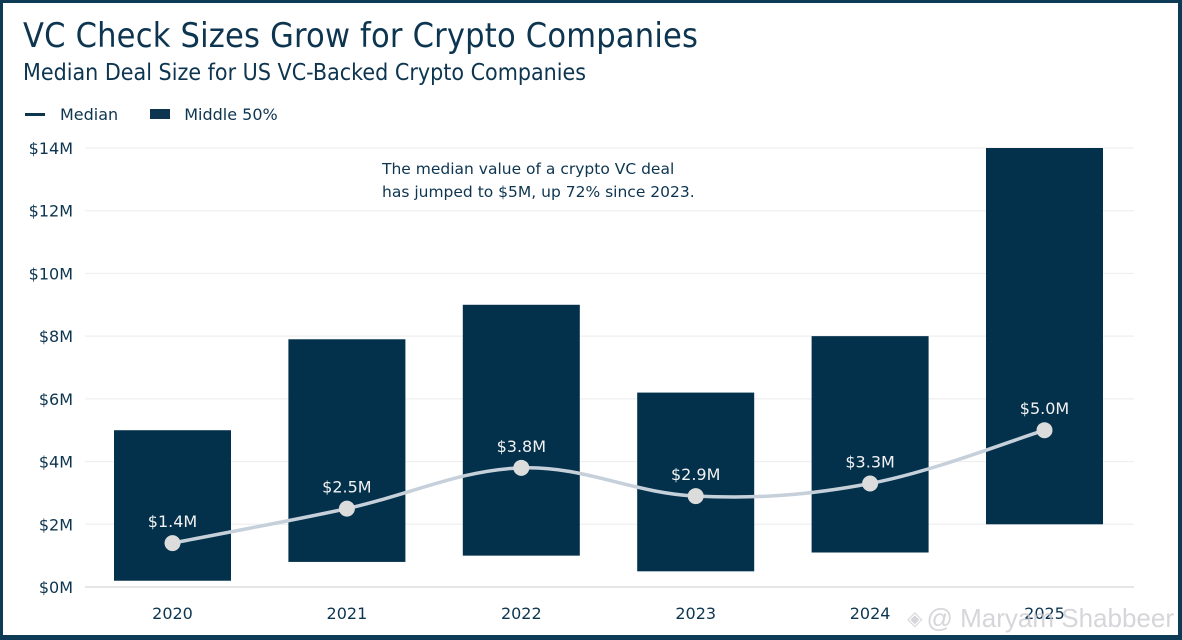 This screenshot has width=1182, height=640. Describe the element at coordinates (870, 613) in the screenshot. I see `x-tick-label: 2024` at that location.